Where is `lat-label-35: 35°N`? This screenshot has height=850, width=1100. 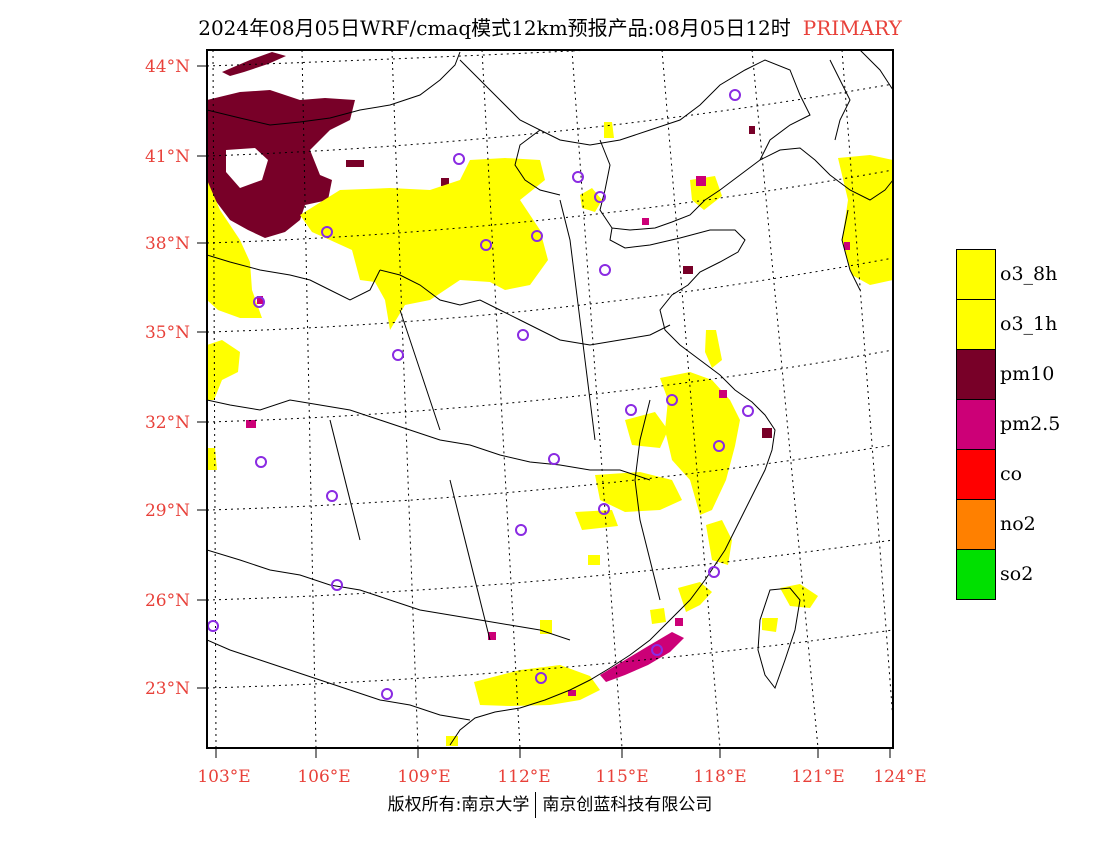 lat-label-35: 35°N is located at coordinates (167, 333).